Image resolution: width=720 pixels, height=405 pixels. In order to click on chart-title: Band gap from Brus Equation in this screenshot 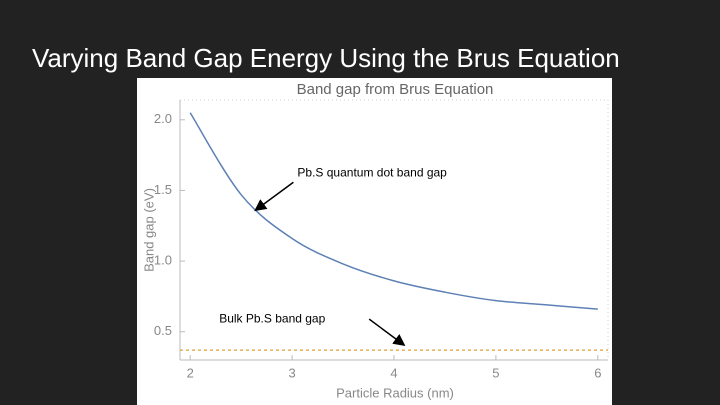, I will do `click(395, 89)`.